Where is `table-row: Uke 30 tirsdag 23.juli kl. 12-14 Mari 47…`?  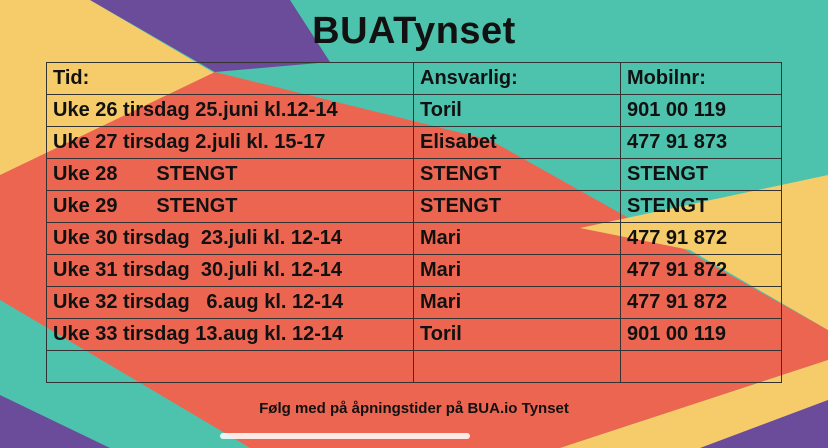
table-row: Uke 30 tirsdag 23.juli kl. 12-14 Mari 47… is located at coordinates (414, 238).